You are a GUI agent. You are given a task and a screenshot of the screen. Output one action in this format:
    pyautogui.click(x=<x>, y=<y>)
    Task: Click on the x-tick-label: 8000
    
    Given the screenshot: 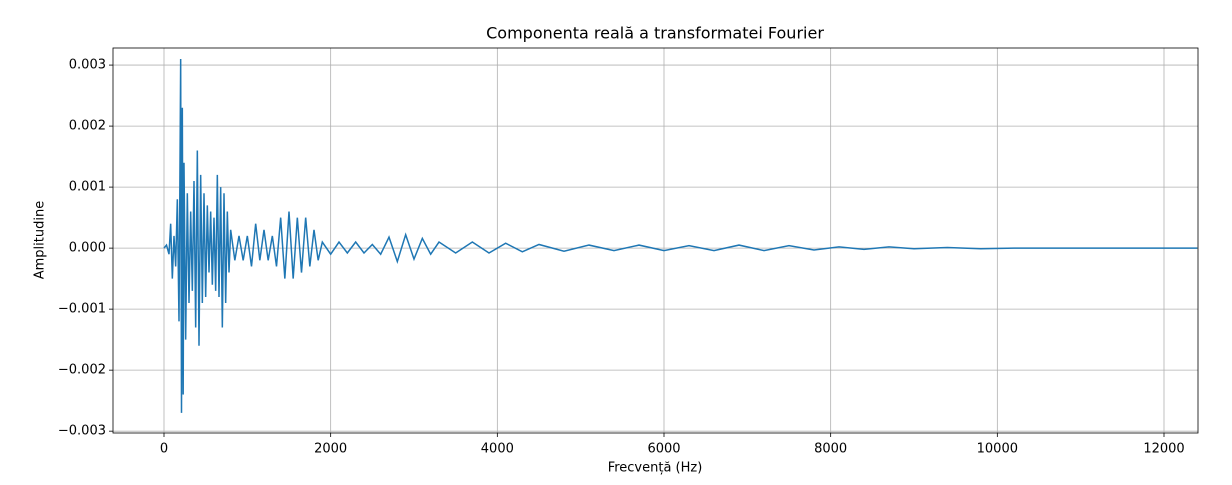 What is the action you would take?
    pyautogui.click(x=830, y=449)
    